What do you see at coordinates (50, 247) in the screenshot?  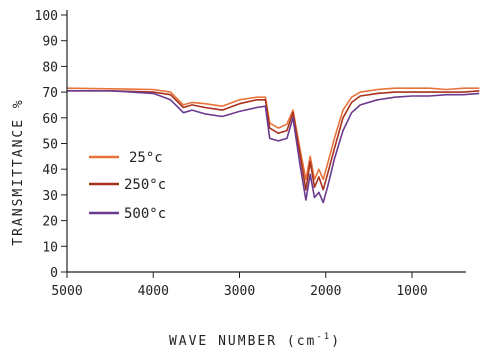 I see `y-tick-label: 10` at bounding box center [50, 247].